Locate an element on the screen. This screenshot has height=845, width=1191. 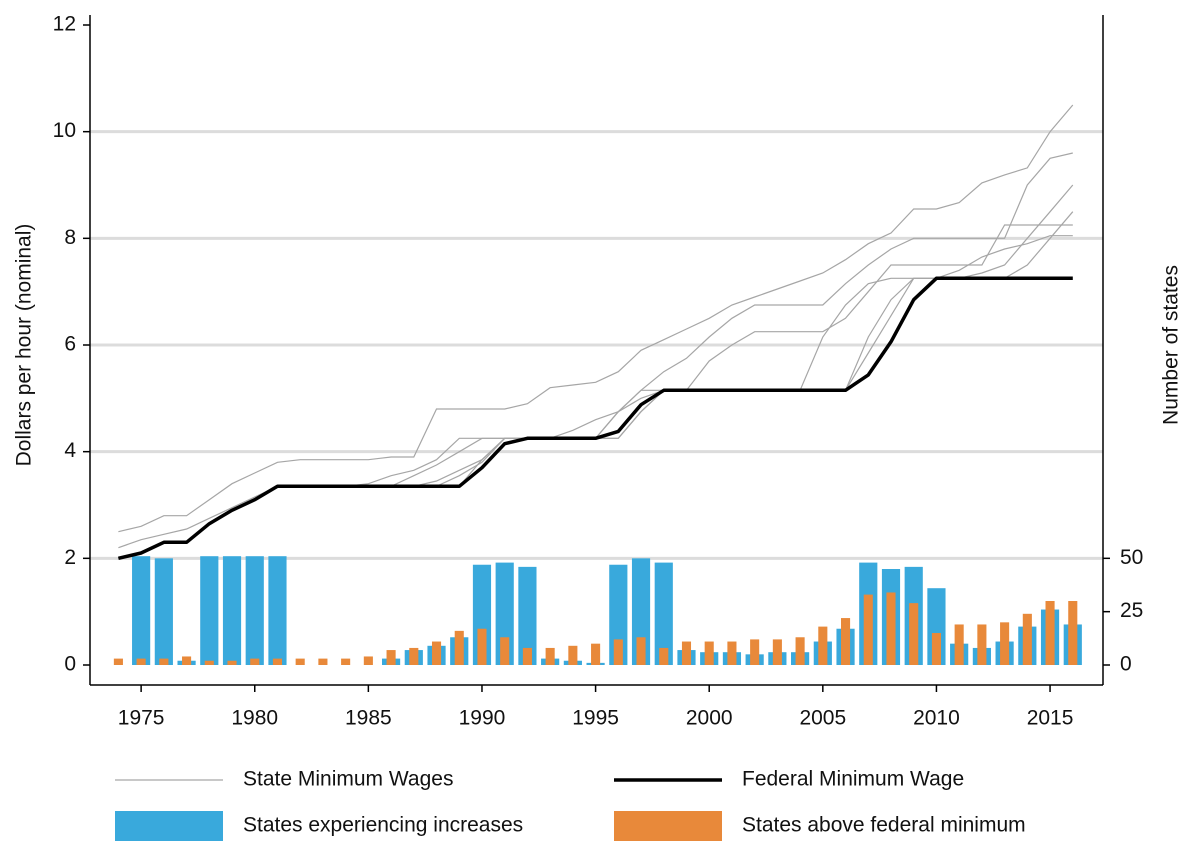
x-tick-label: 2000 is located at coordinates (709, 718).